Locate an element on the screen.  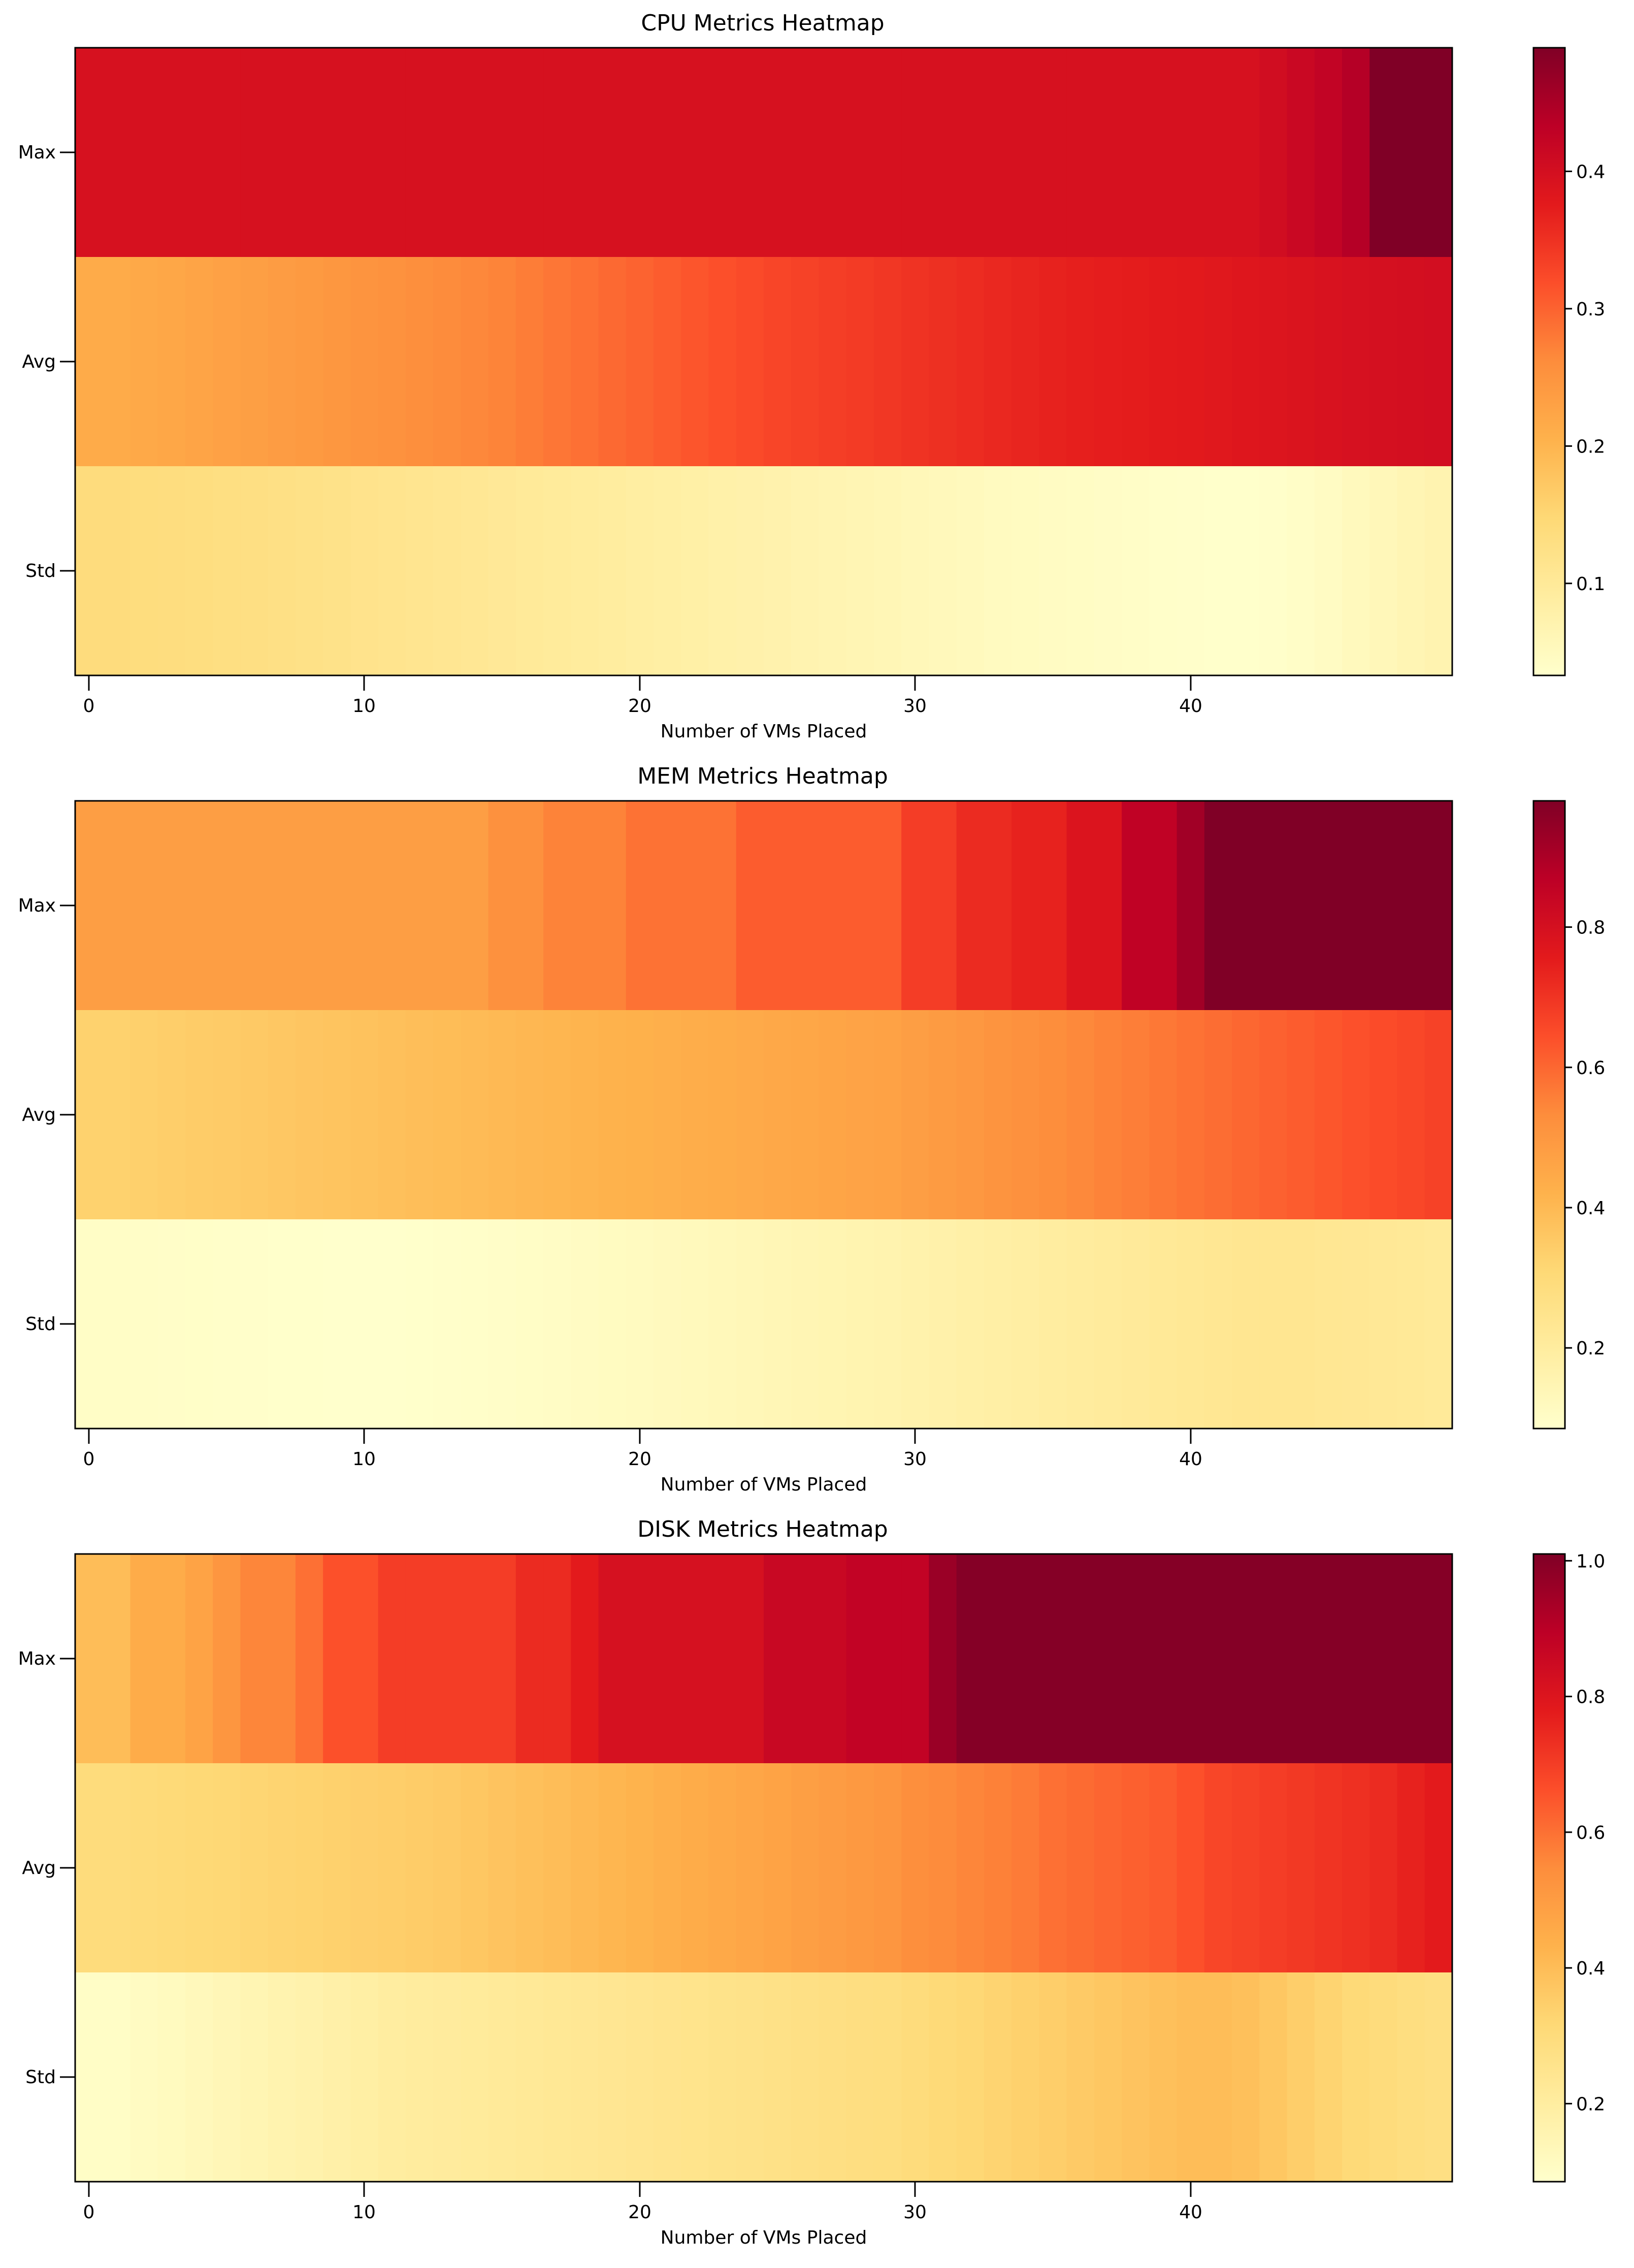
row-label-max: Max is located at coordinates (37, 905).